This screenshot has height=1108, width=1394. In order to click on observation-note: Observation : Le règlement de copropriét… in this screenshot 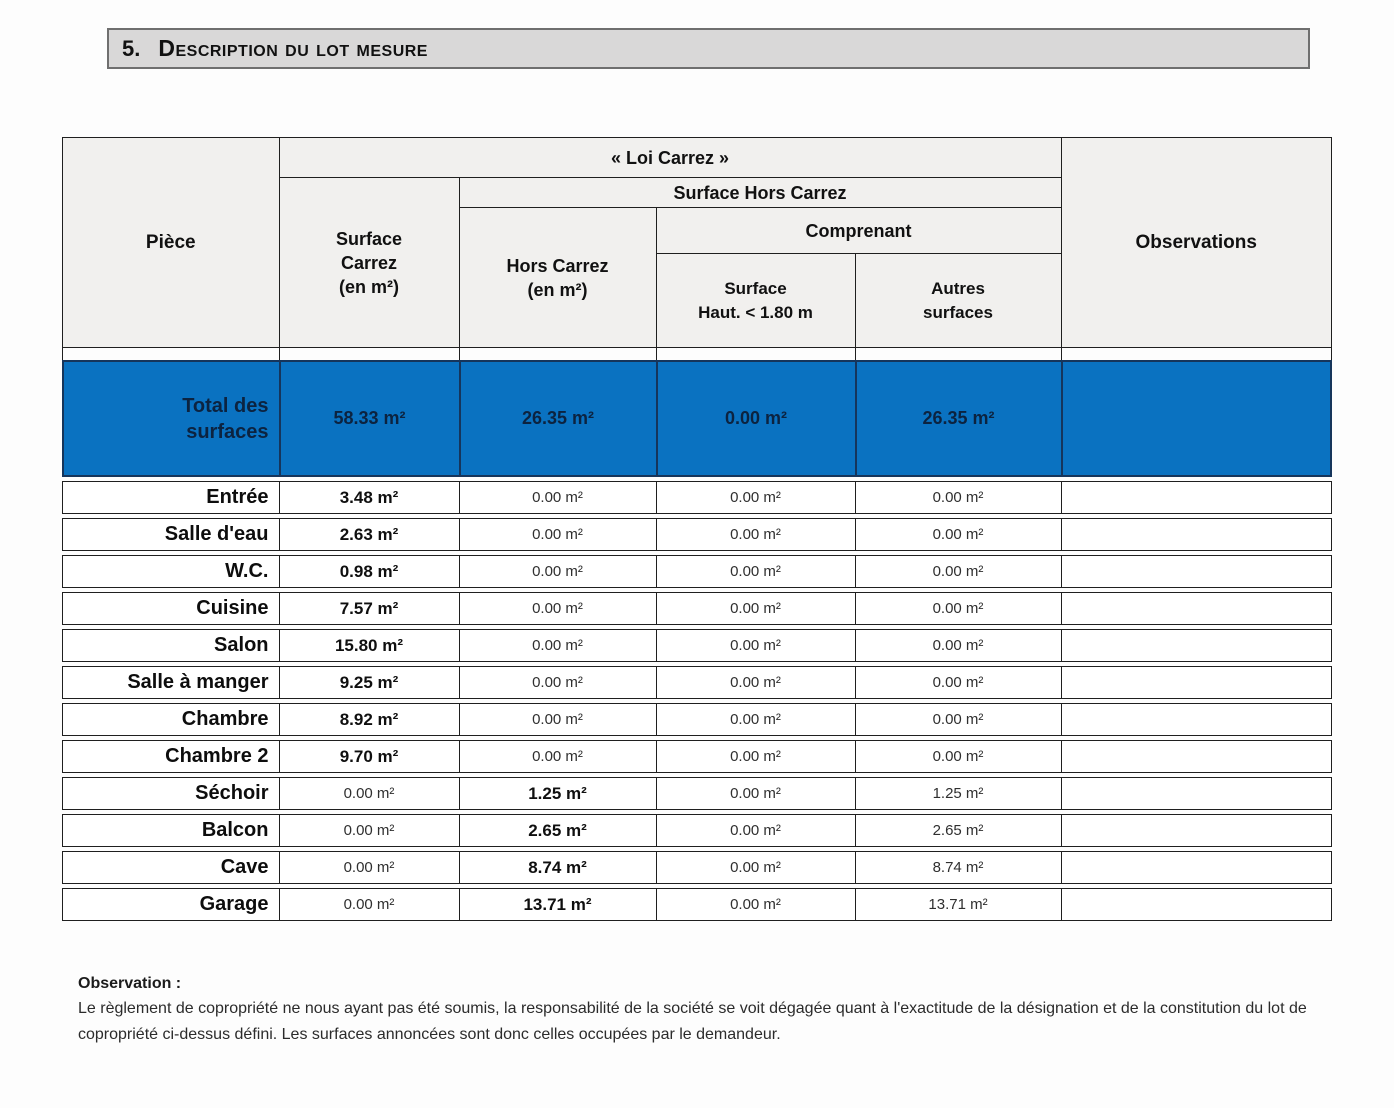, I will do `click(711, 1011)`.